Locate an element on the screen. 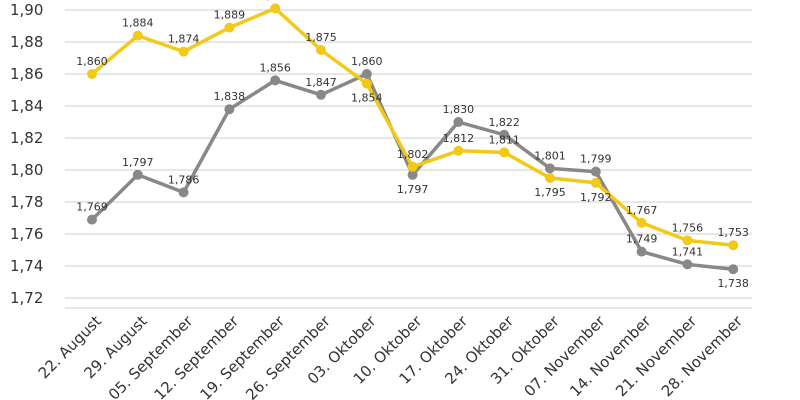  data-label: 1,811 is located at coordinates (504, 139).